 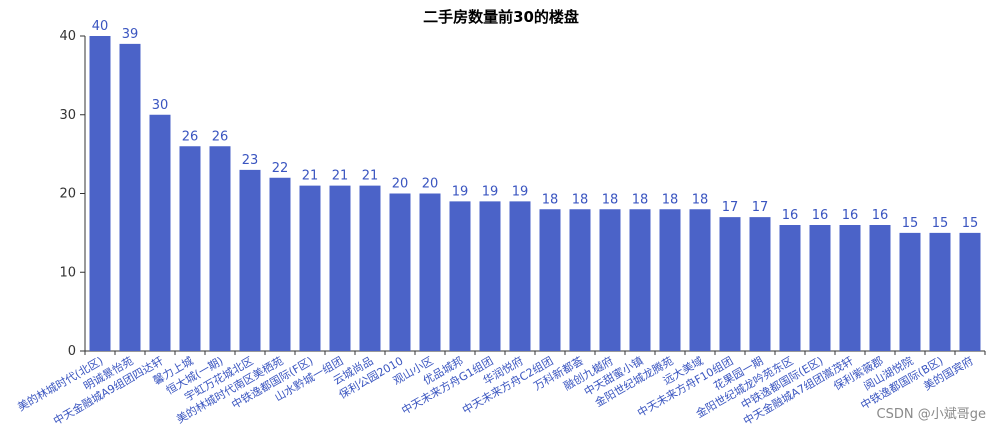 I want to click on x-tick-label: 中天金融城A9组团四达轩, so click(x=108, y=390).